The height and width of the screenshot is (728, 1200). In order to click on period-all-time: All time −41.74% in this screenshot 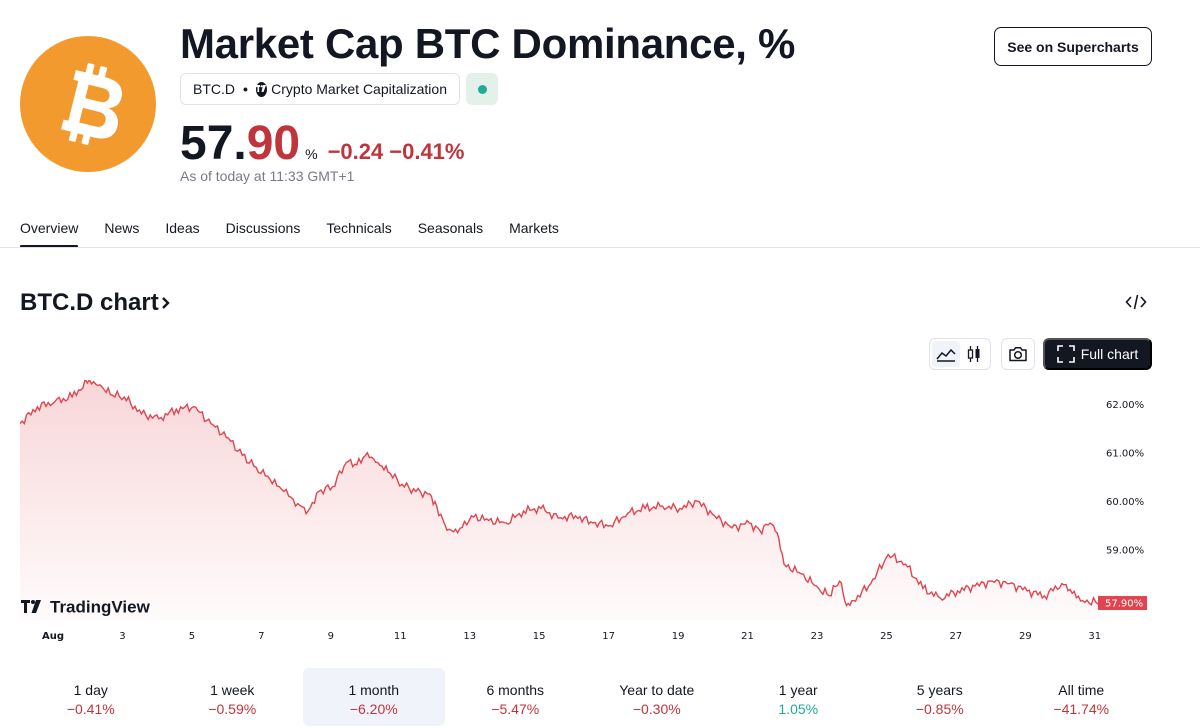, I will do `click(1082, 697)`.